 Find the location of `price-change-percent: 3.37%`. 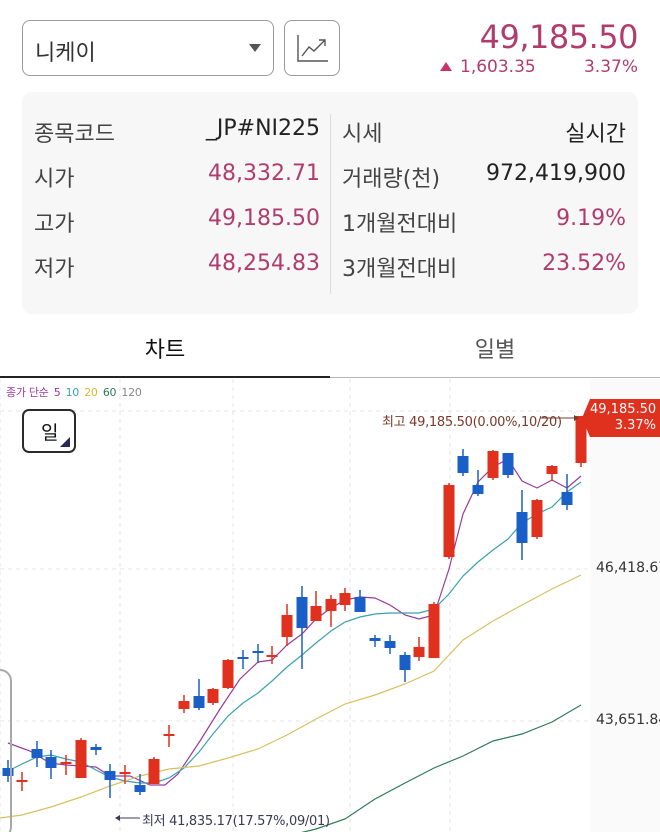

price-change-percent: 3.37% is located at coordinates (610, 67).